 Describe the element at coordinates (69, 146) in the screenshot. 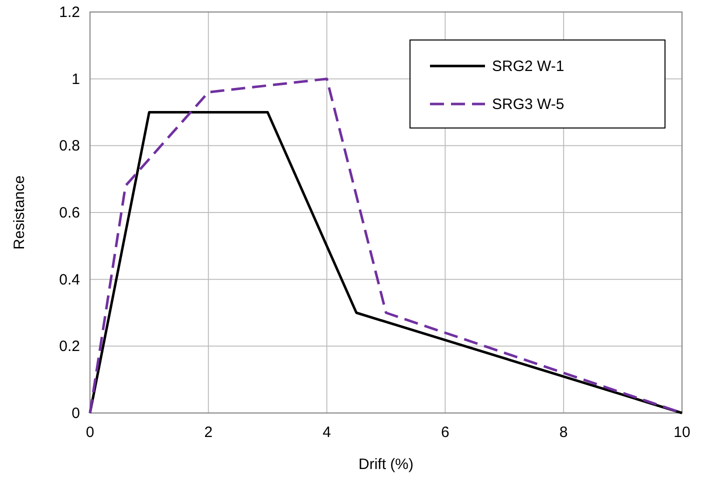

I see `y-tick-label: 0.8` at that location.